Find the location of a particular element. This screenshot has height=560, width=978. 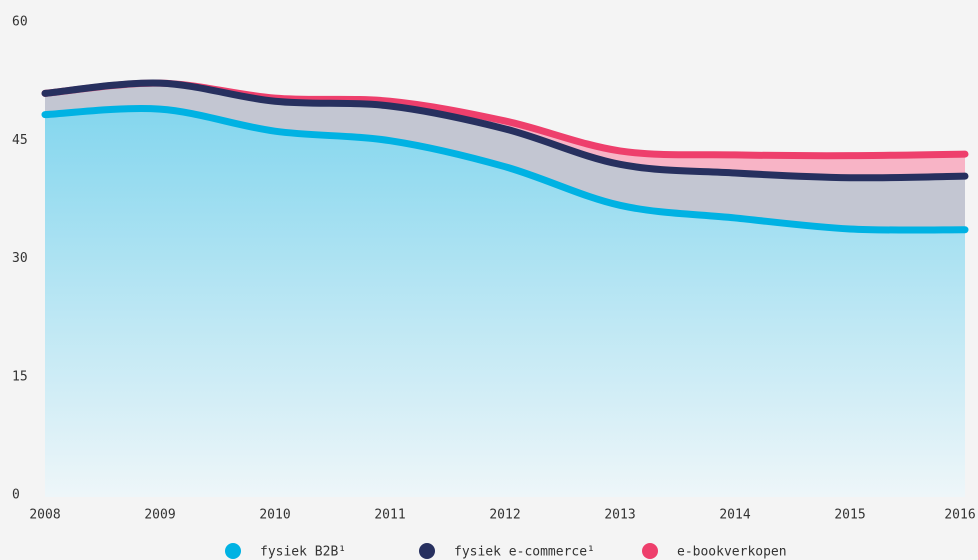

x-tick-label: 2010 is located at coordinates (274, 515).